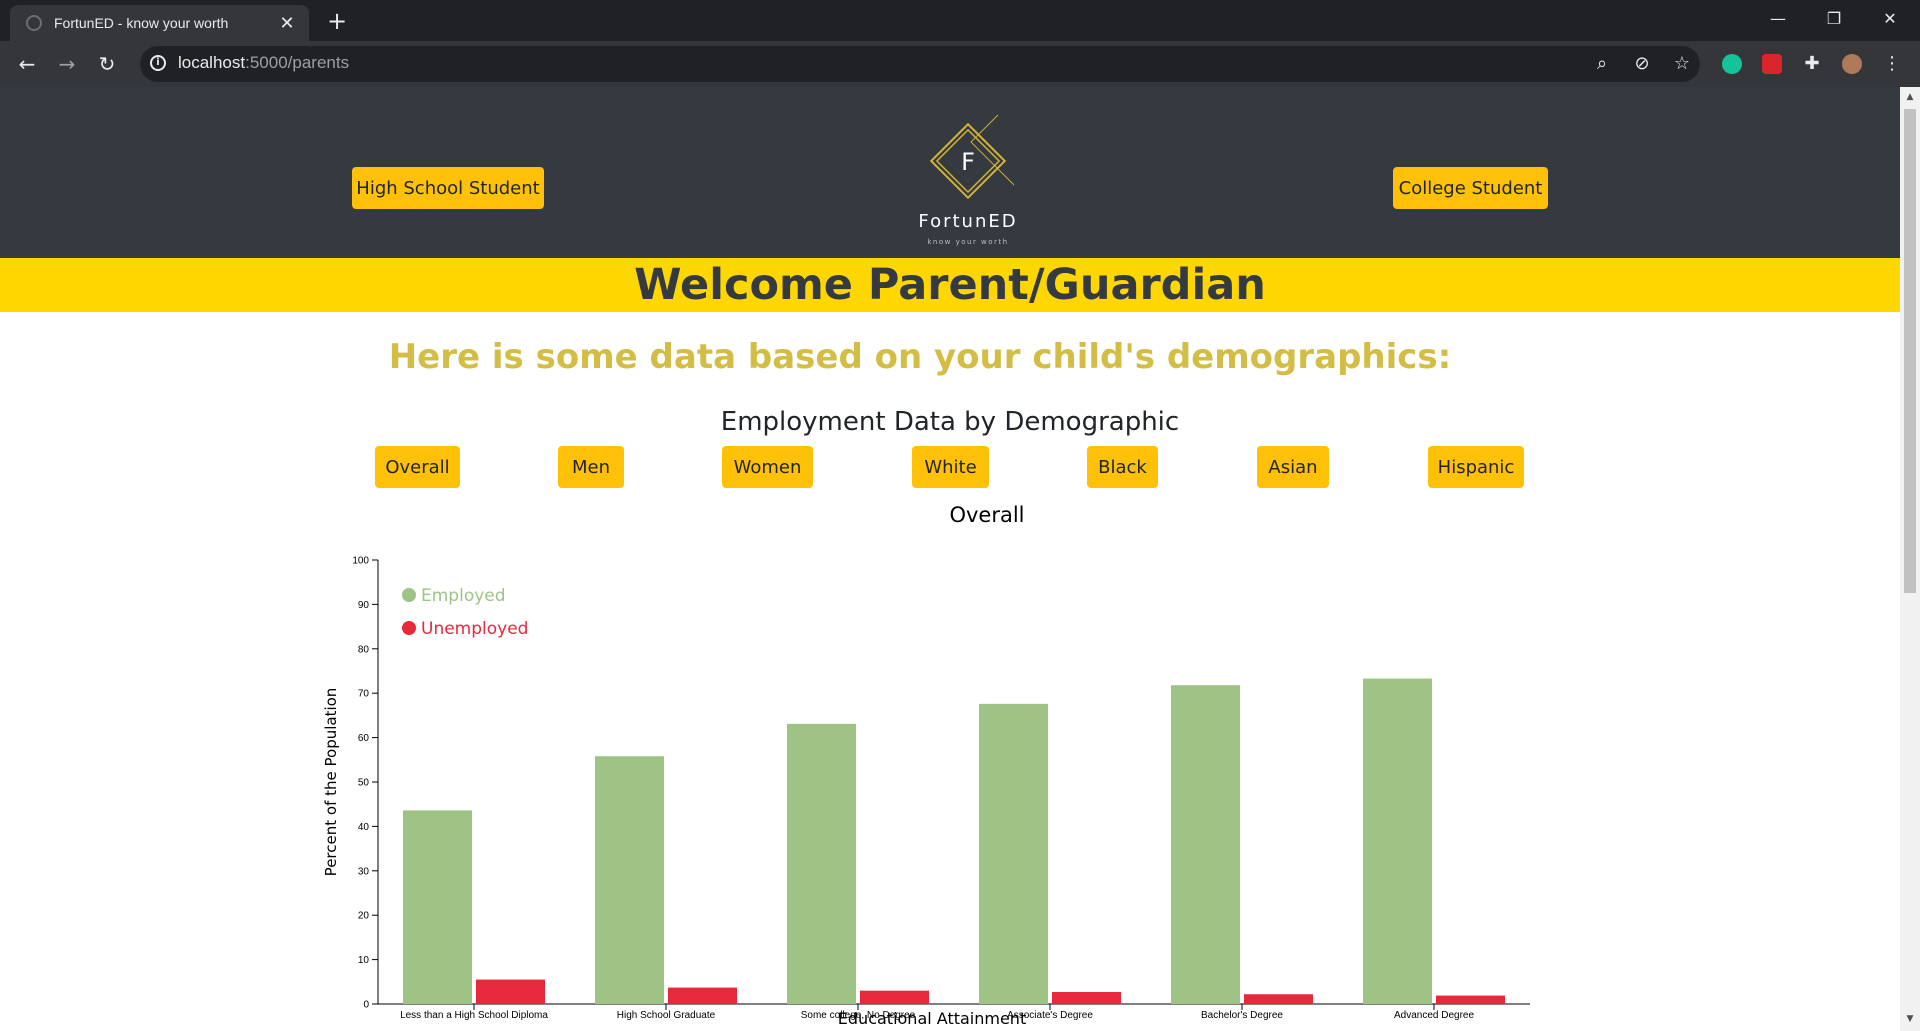  What do you see at coordinates (366, 1005) in the screenshot?
I see `y-tick-label: 0` at bounding box center [366, 1005].